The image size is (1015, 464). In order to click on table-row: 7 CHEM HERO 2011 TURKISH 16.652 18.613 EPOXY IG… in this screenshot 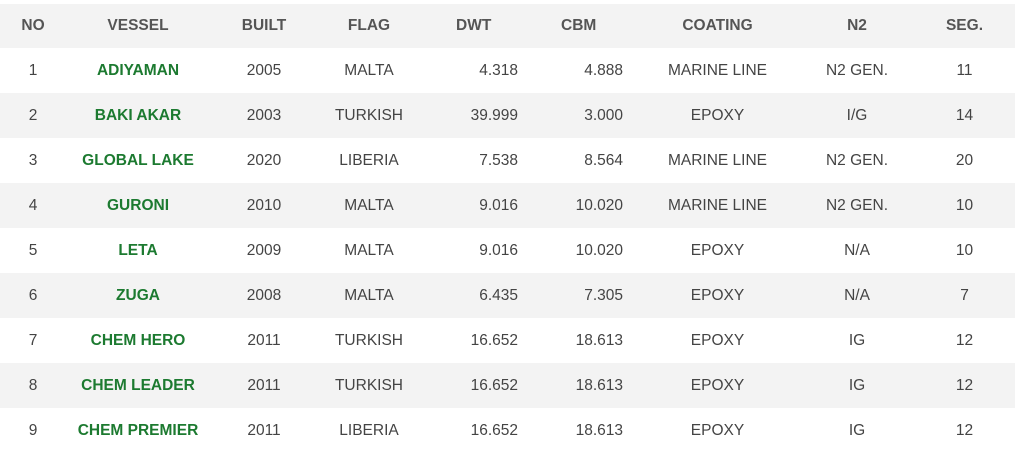, I will do `click(507, 340)`.